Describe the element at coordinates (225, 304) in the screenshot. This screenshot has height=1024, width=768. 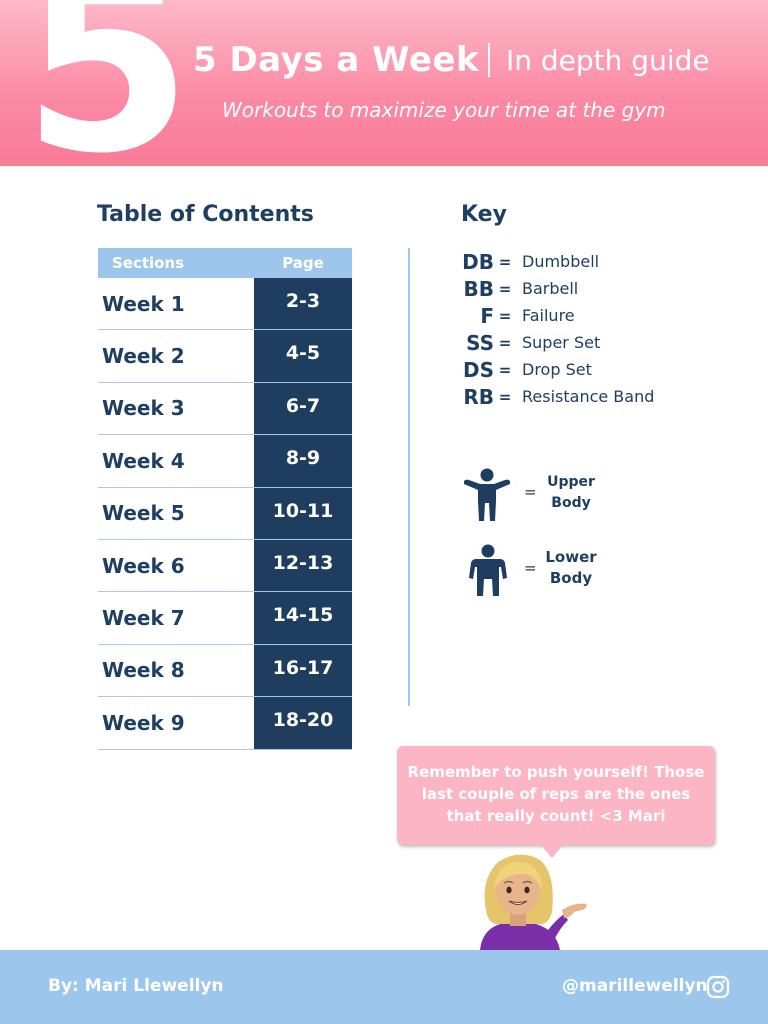
I see `toc-row-week-1: Week 1 2-3` at that location.